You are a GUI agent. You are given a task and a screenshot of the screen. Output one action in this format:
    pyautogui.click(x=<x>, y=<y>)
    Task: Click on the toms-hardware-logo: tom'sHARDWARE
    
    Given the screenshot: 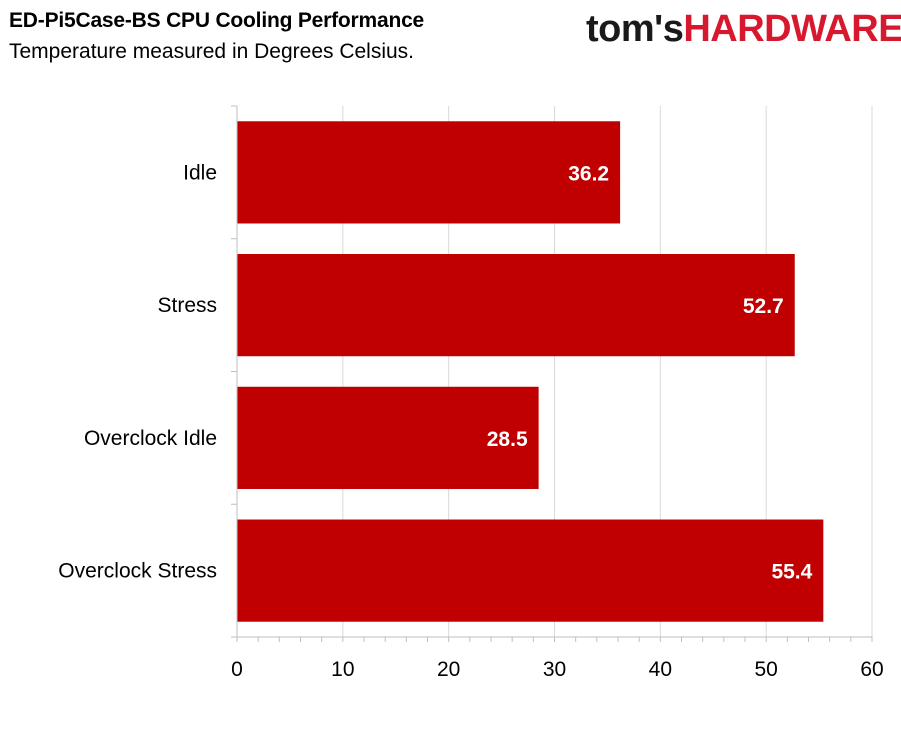 What is the action you would take?
    pyautogui.click(x=743, y=29)
    